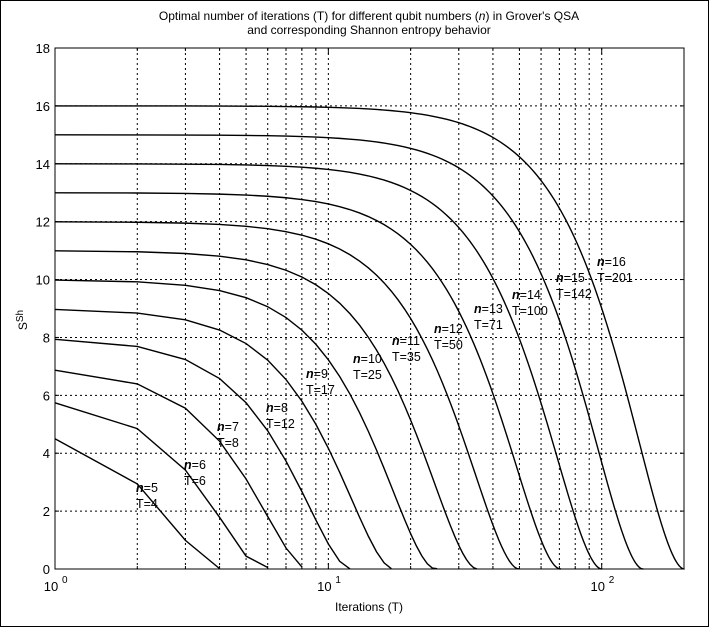 The width and height of the screenshot is (709, 627). I want to click on y-tick-label: 2, so click(46, 511).